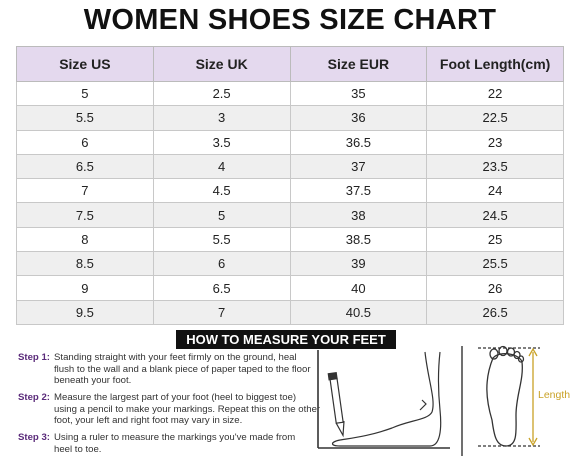 This screenshot has height=464, width=580. What do you see at coordinates (221, 64) in the screenshot?
I see `column-header: Size UK` at bounding box center [221, 64].